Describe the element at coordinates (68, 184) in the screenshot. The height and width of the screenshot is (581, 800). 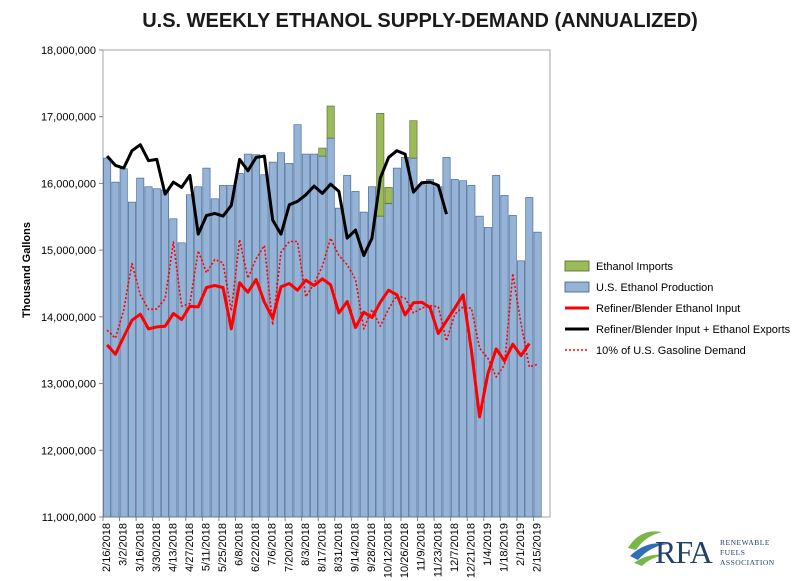
I see `y-tick-label: 16,000,000` at that location.